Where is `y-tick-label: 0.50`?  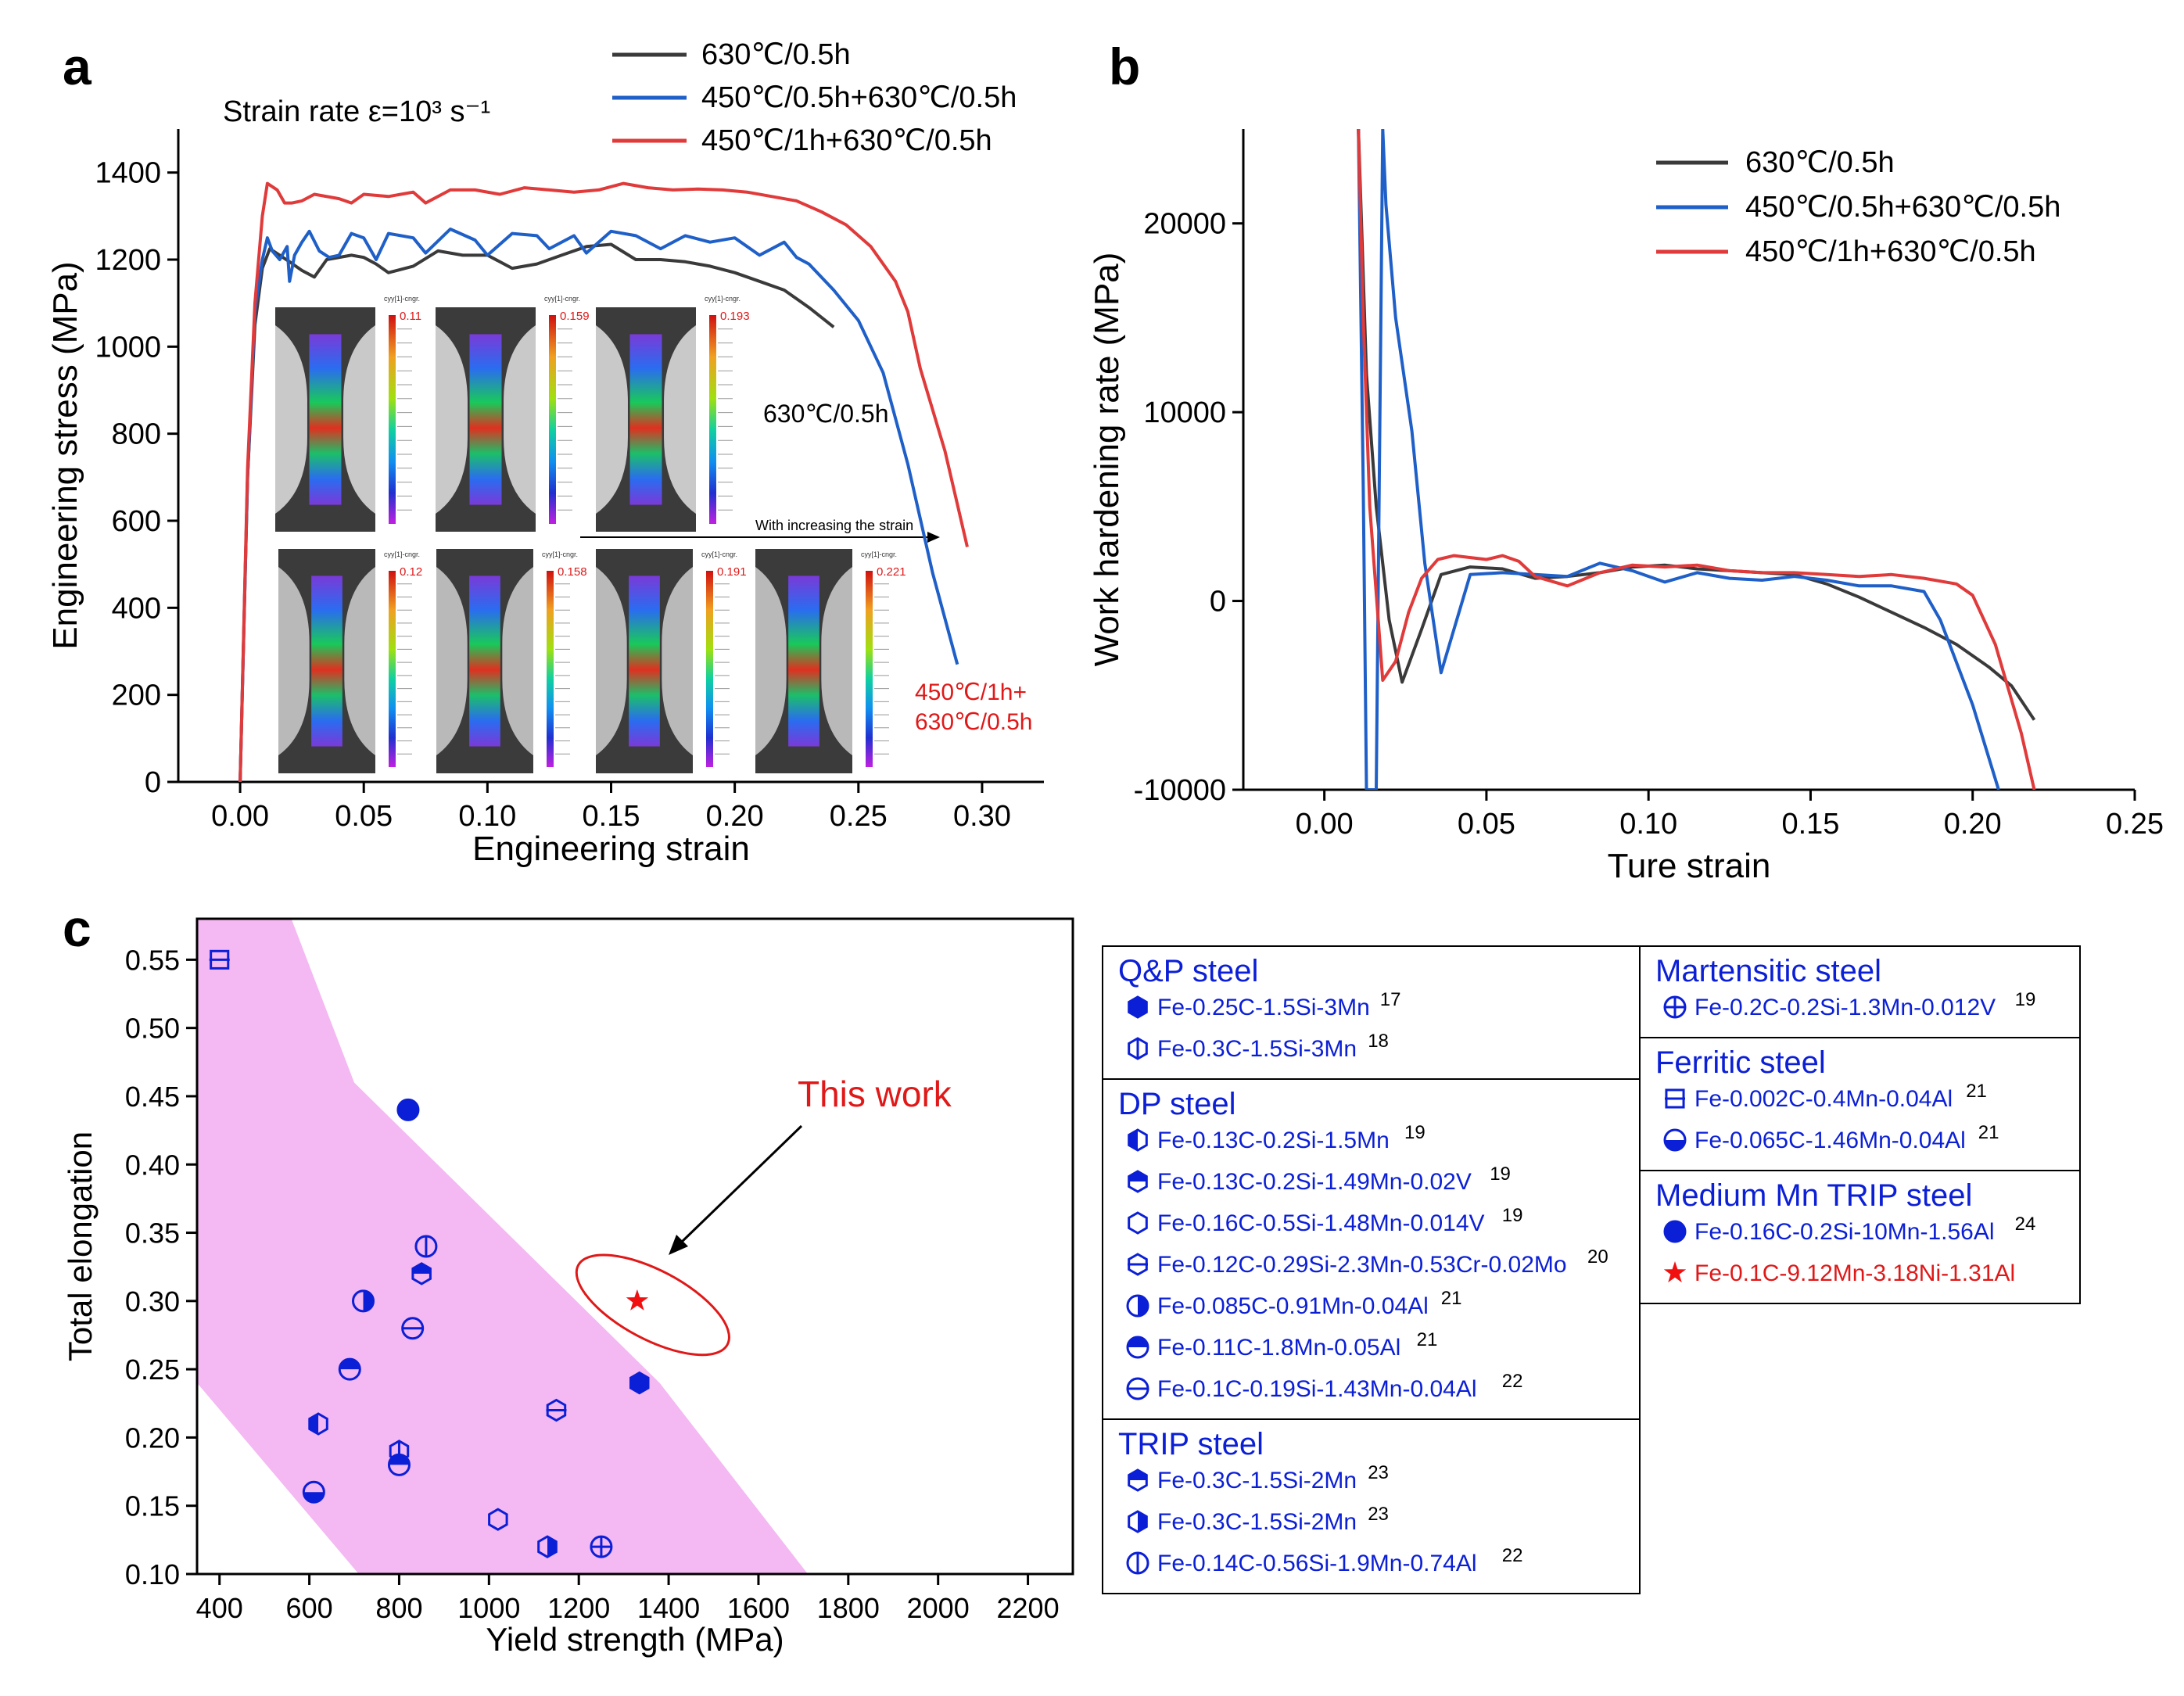 y-tick-label: 0.50 is located at coordinates (152, 1029).